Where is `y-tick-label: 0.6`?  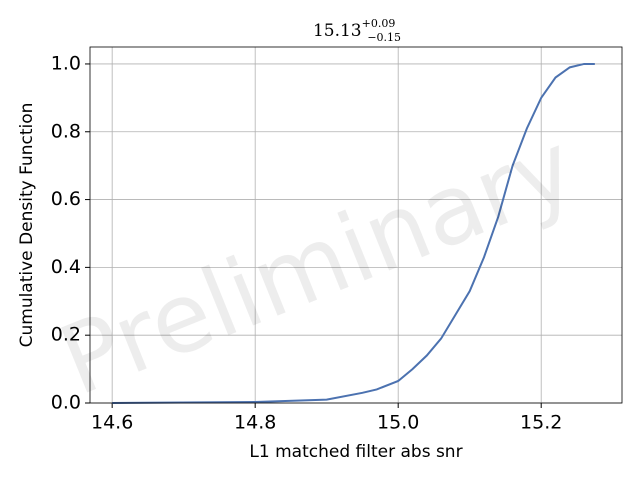 y-tick-label: 0.6 is located at coordinates (66, 199).